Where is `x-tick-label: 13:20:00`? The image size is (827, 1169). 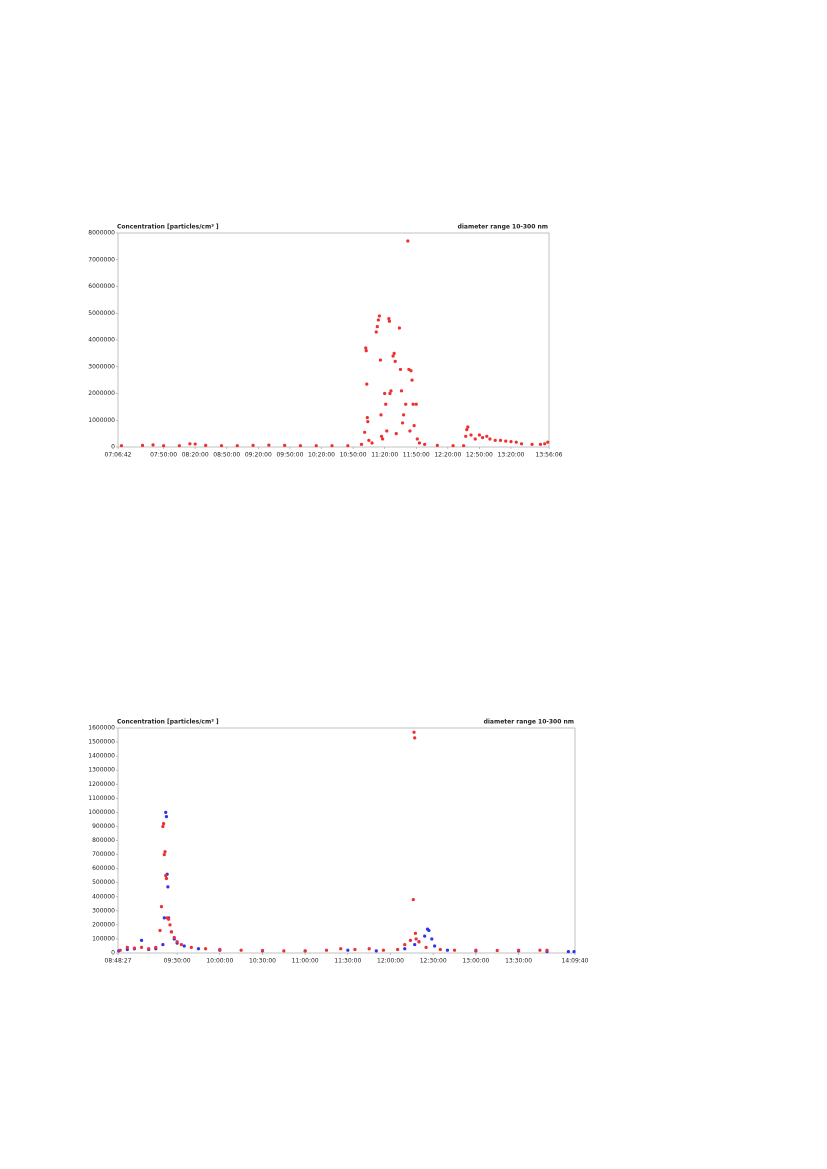
x-tick-label: 13:20:00 is located at coordinates (511, 455).